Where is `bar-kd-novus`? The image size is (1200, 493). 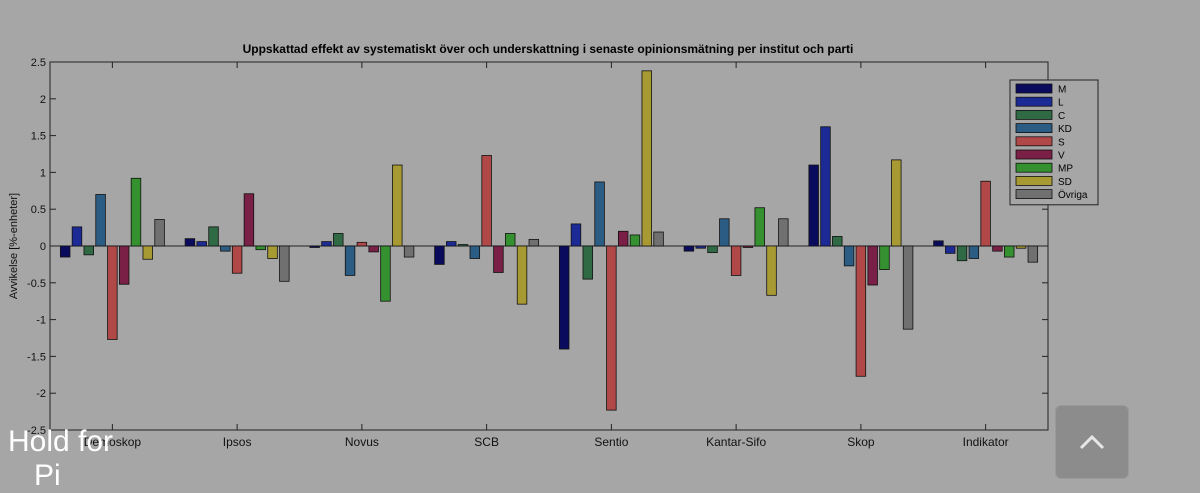
bar-kd-novus is located at coordinates (350, 260).